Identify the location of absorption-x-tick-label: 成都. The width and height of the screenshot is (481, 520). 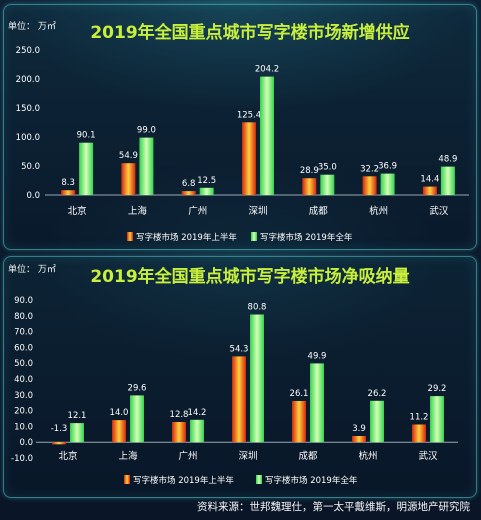
(308, 456).